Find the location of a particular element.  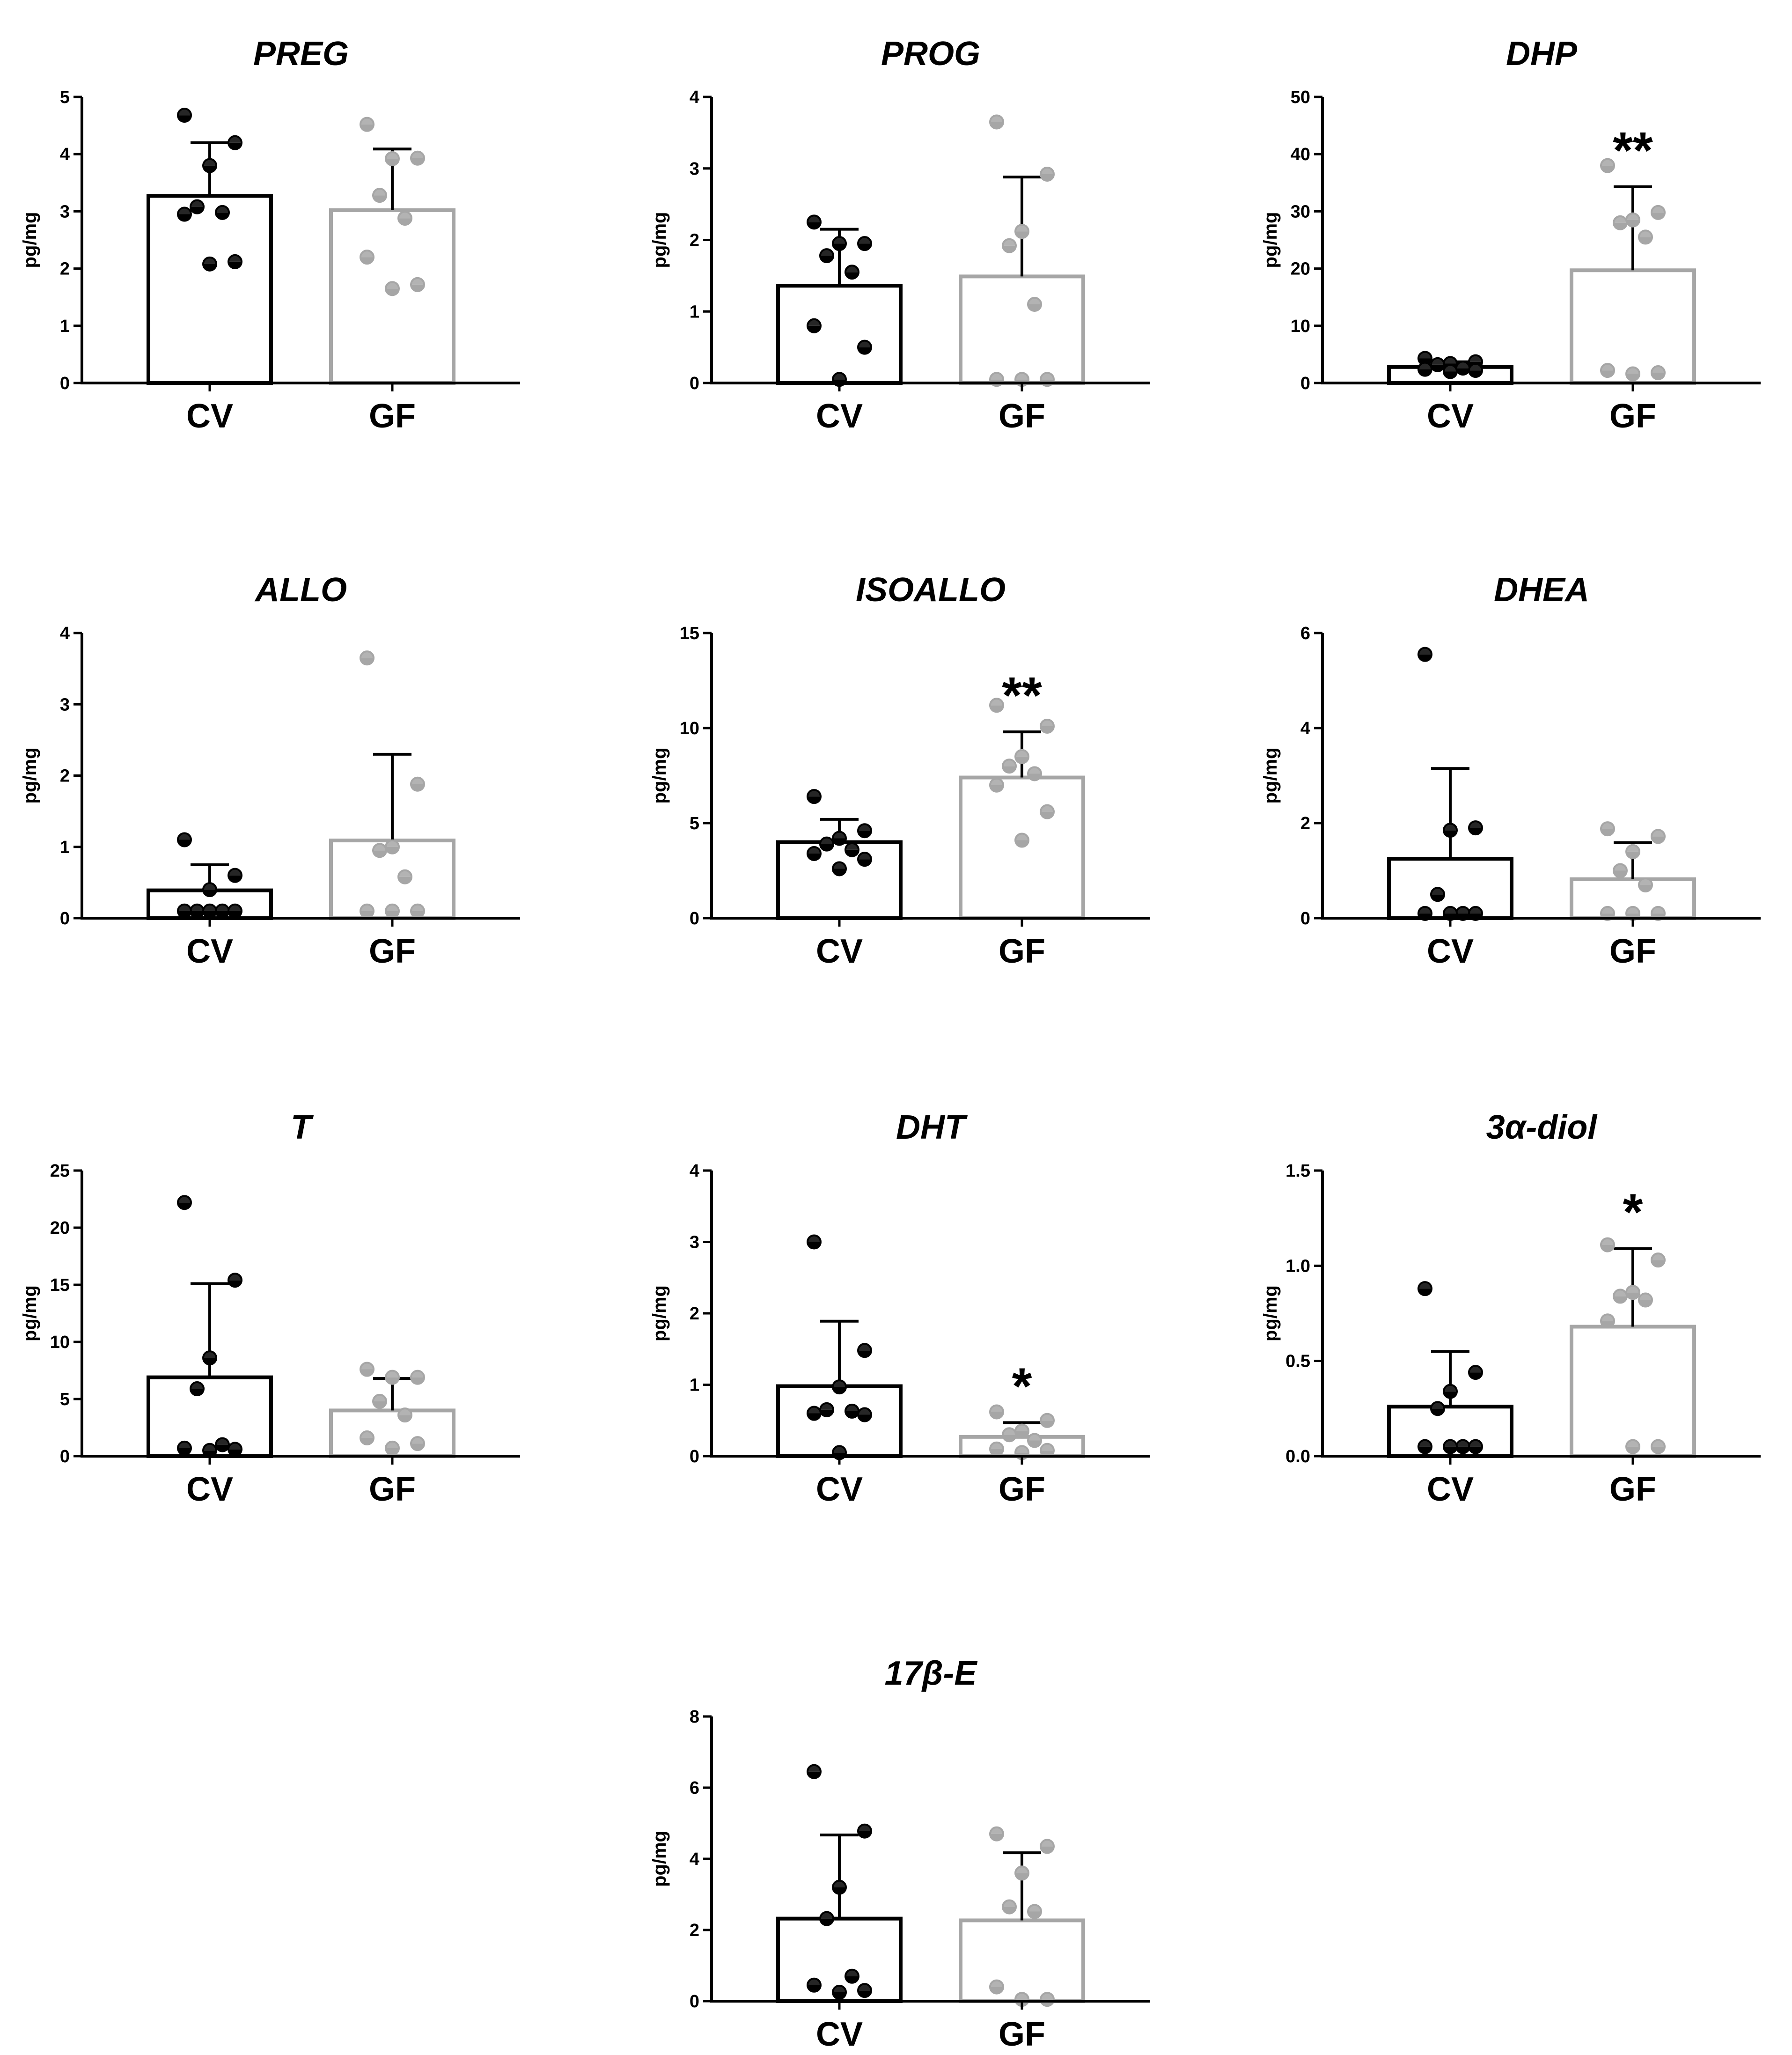

panel-dhea: DHEA pg/mg 0 2 4 6 CV GF is located at coordinates (1511, 771).